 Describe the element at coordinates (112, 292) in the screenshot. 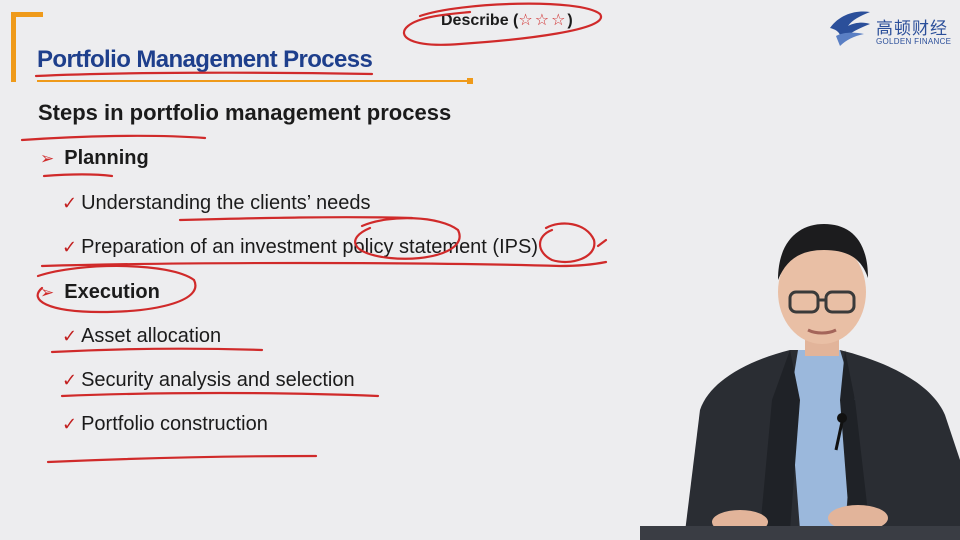

I see `section-label: Execution` at that location.